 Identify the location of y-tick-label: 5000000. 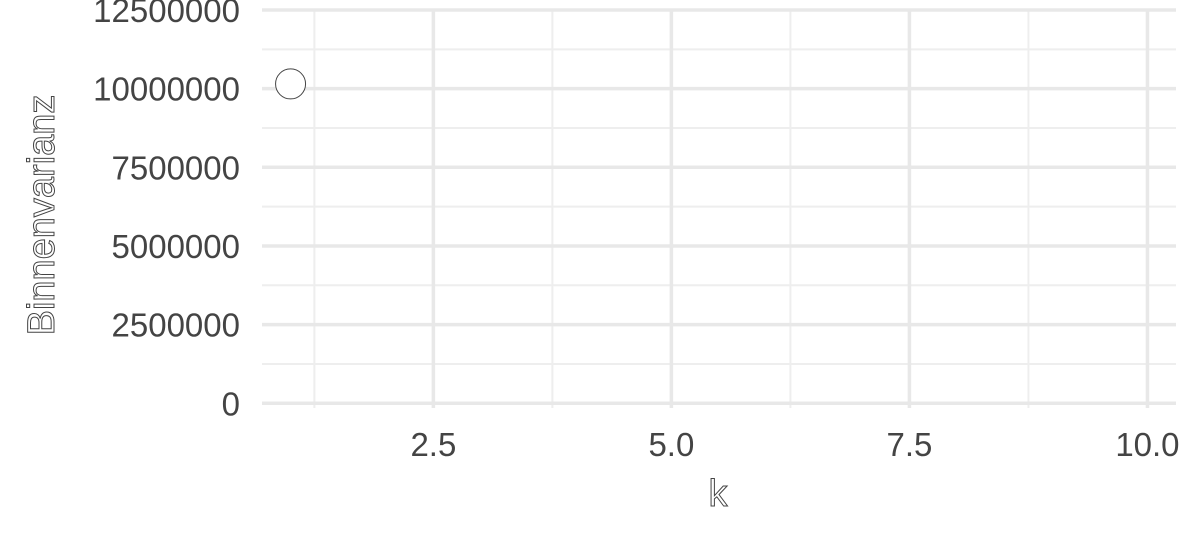
(176, 246).